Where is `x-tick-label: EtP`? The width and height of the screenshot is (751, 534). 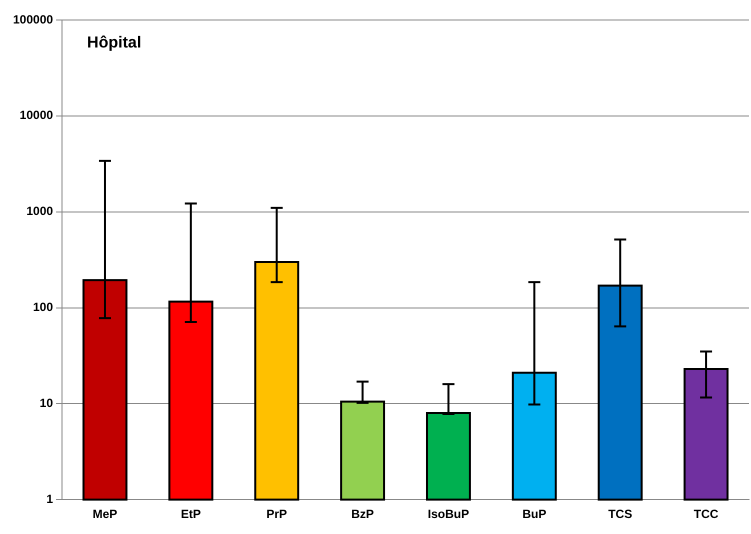
x-tick-label: EtP is located at coordinates (190, 514).